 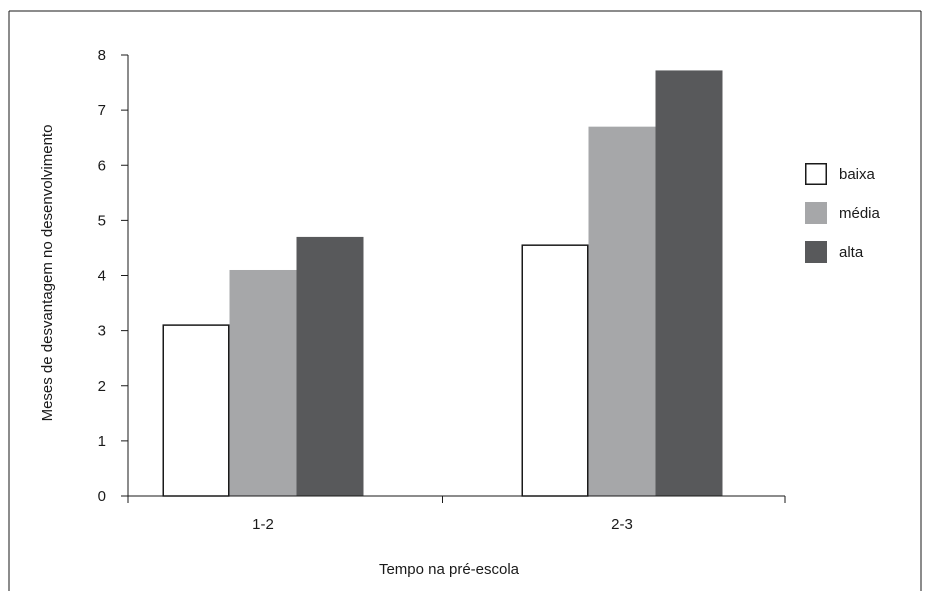 What do you see at coordinates (102, 110) in the screenshot?
I see `y-tick-label: 7` at bounding box center [102, 110].